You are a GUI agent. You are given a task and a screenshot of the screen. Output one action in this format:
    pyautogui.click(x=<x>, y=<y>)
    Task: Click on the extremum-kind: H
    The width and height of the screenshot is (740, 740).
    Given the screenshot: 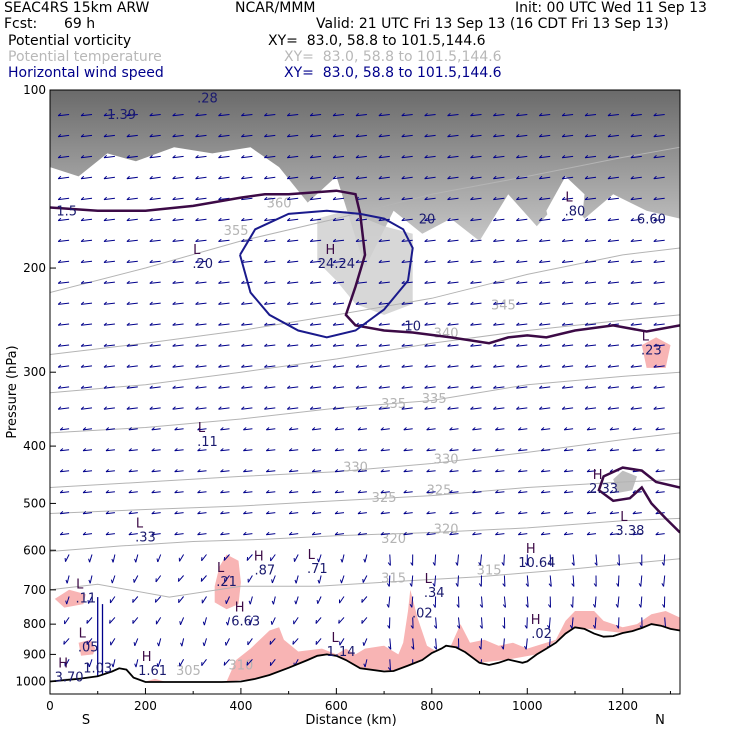 What is the action you would take?
    pyautogui.click(x=531, y=549)
    